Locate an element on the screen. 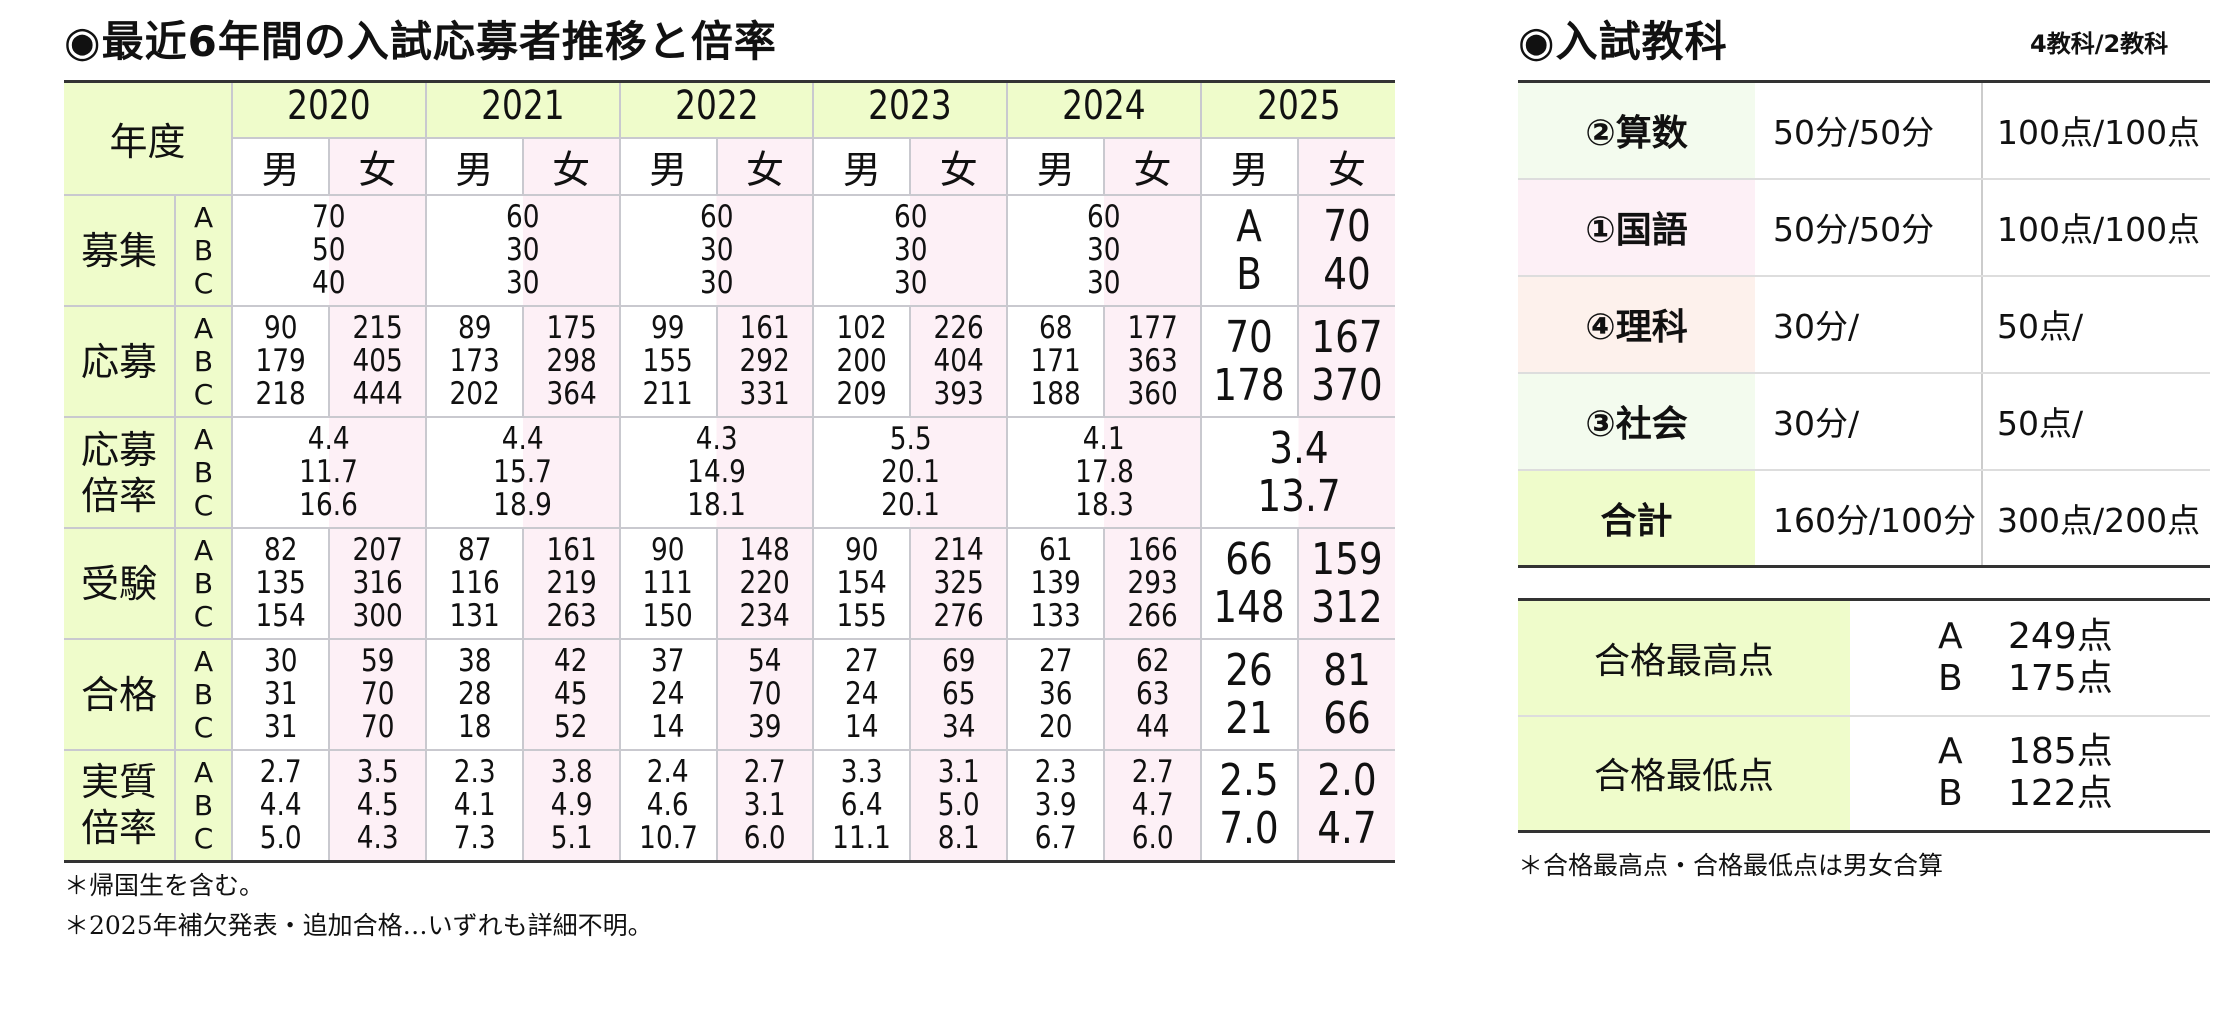 Image resolution: width=2220 pixels, height=1030 pixels. value: 90 is located at coordinates (862, 550).